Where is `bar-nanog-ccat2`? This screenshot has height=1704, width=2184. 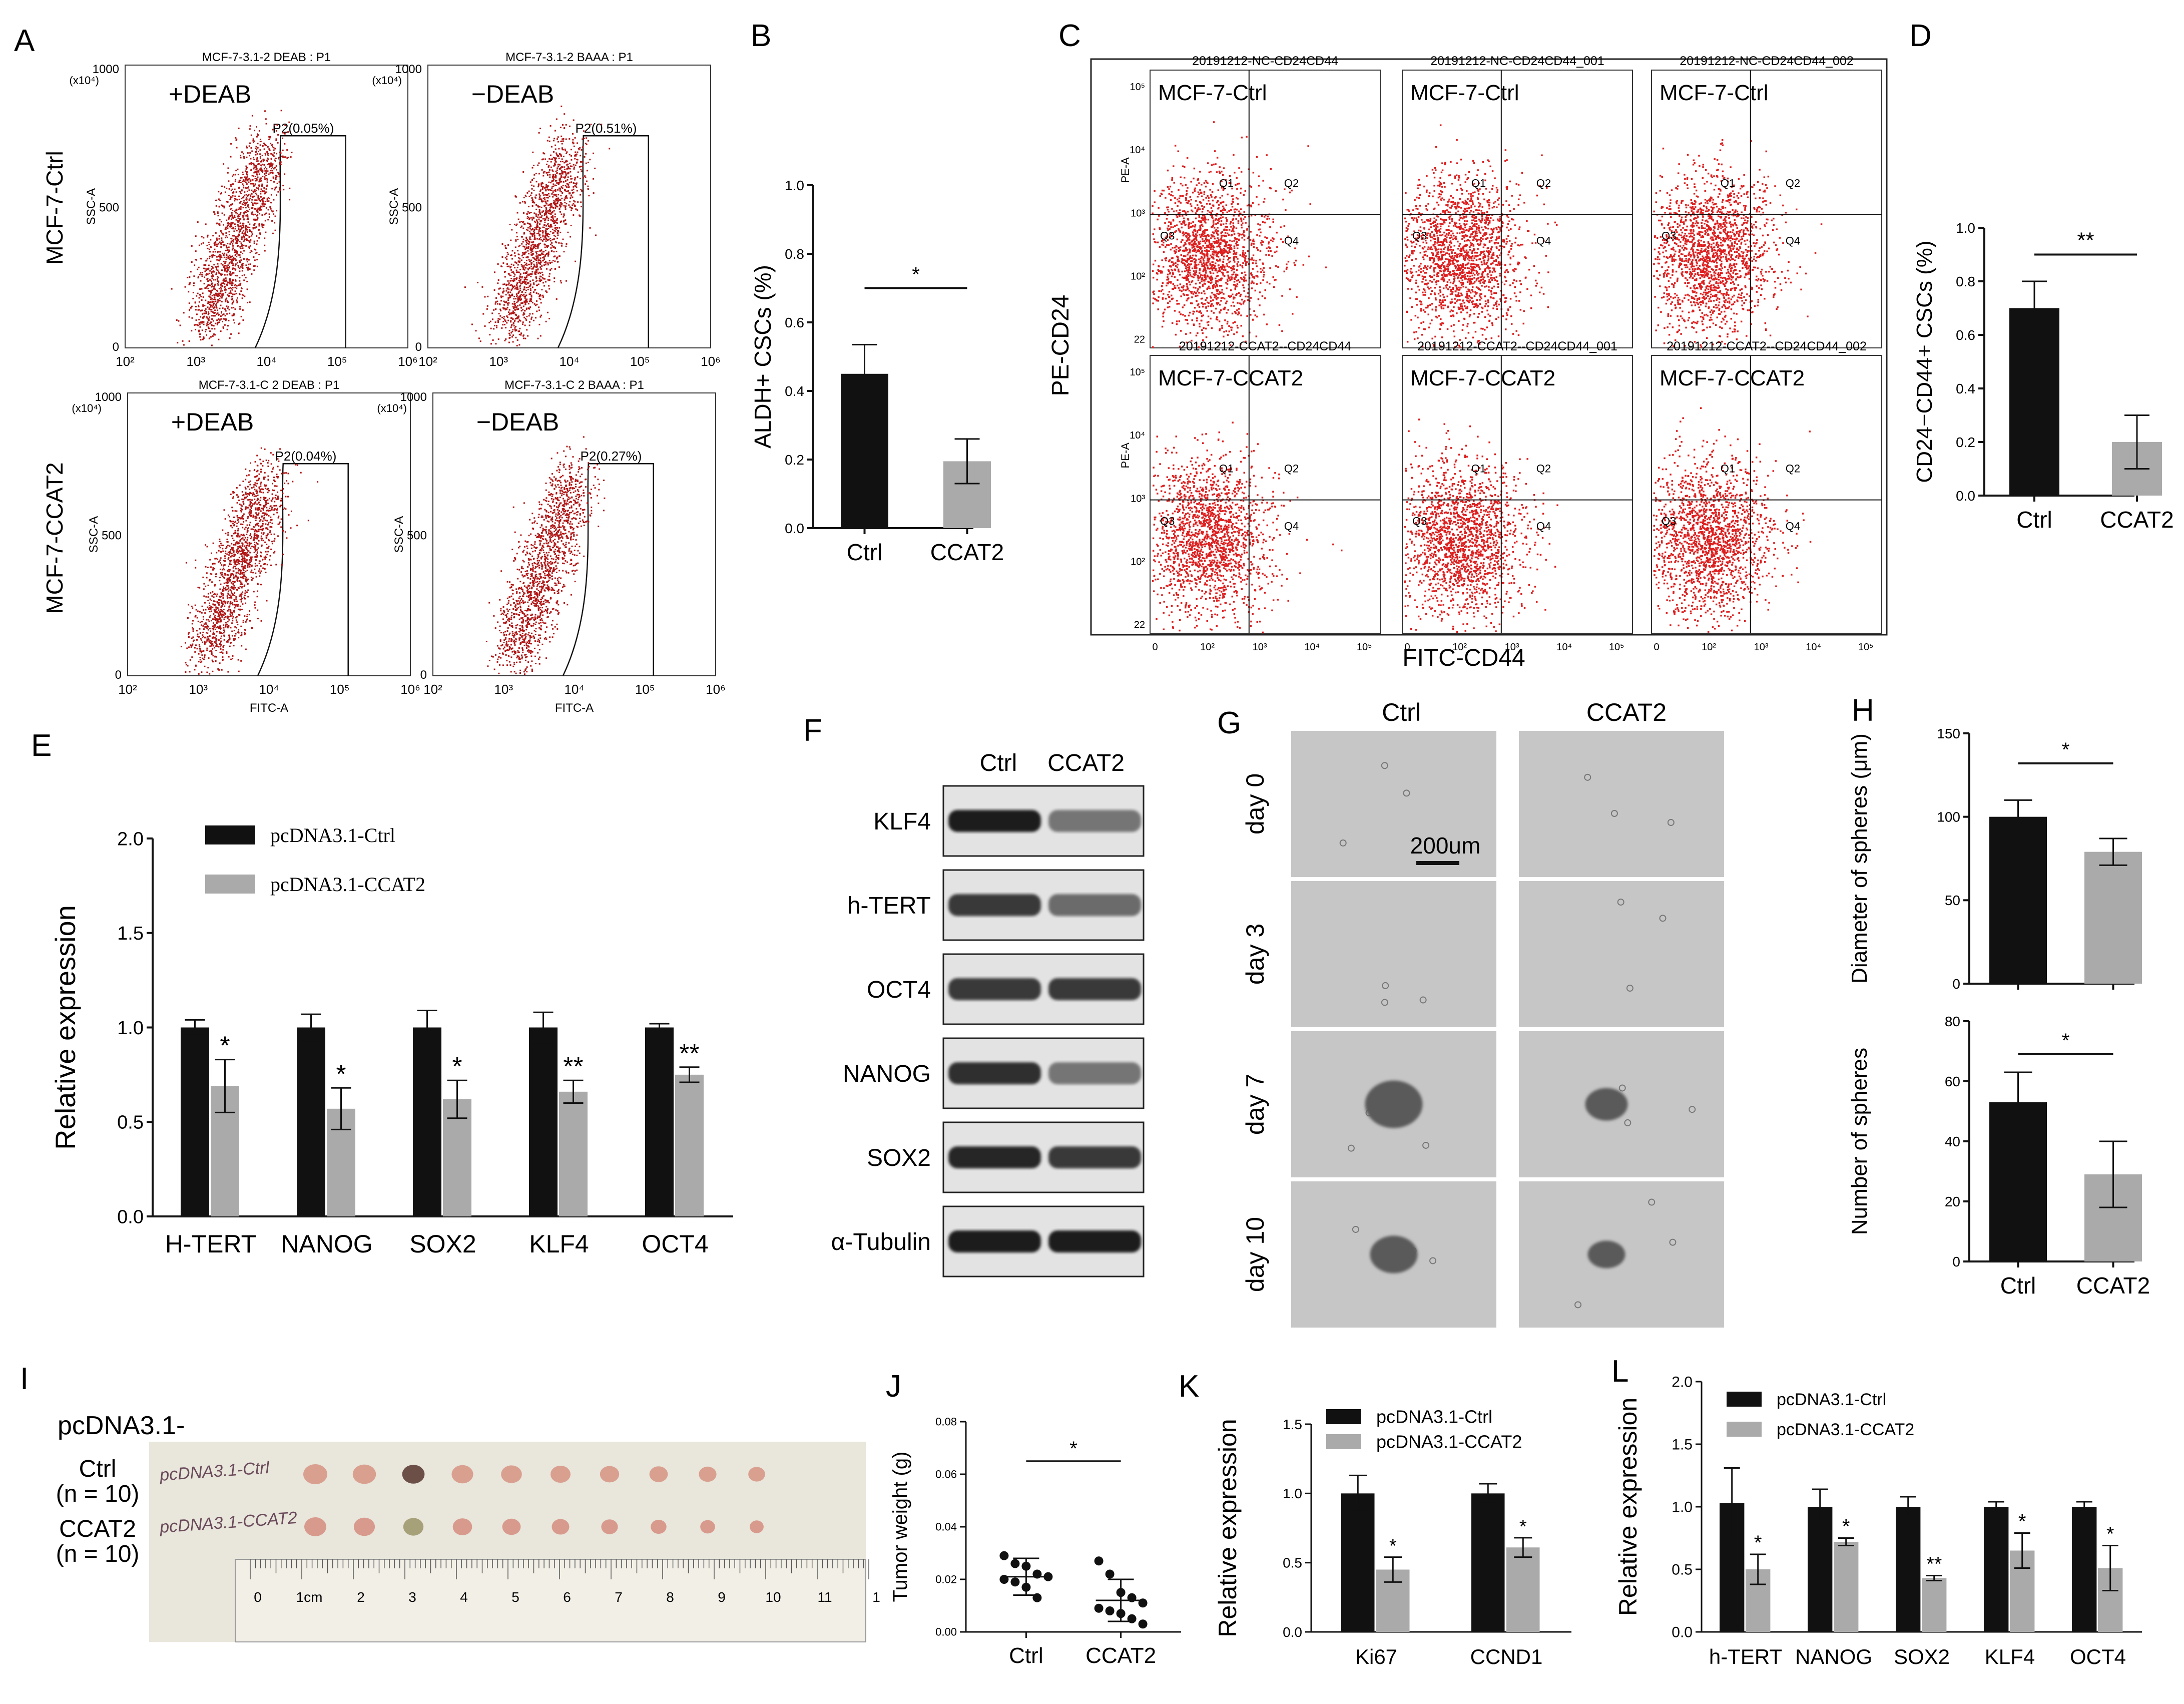
bar-nanog-ccat2 is located at coordinates (1847, 1587).